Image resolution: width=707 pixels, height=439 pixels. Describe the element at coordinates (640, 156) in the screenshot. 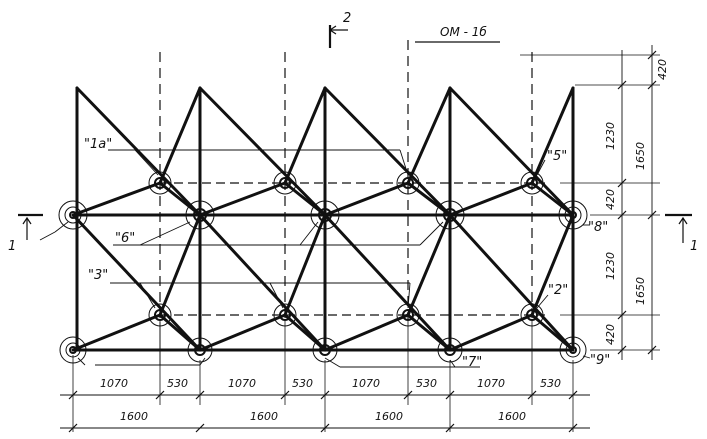

I see `dim-right-outer-1650-top: 1650` at that location.